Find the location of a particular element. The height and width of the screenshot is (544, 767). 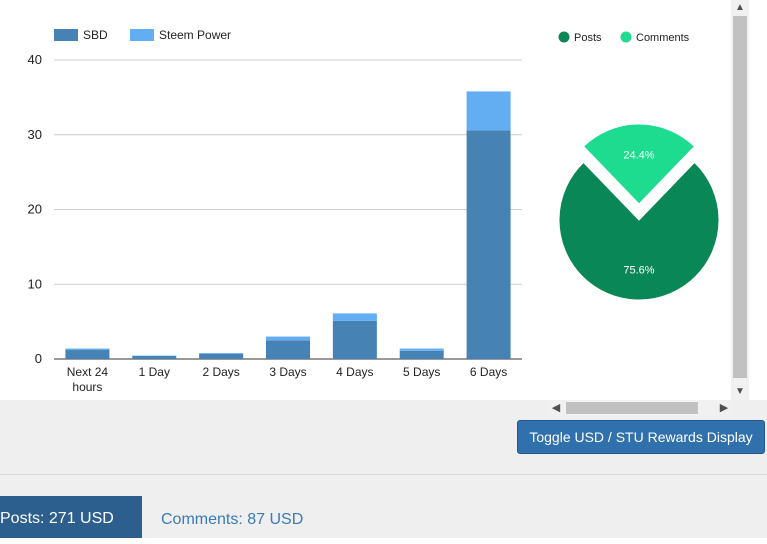

x-tick-label: 3 Days is located at coordinates (287, 372).